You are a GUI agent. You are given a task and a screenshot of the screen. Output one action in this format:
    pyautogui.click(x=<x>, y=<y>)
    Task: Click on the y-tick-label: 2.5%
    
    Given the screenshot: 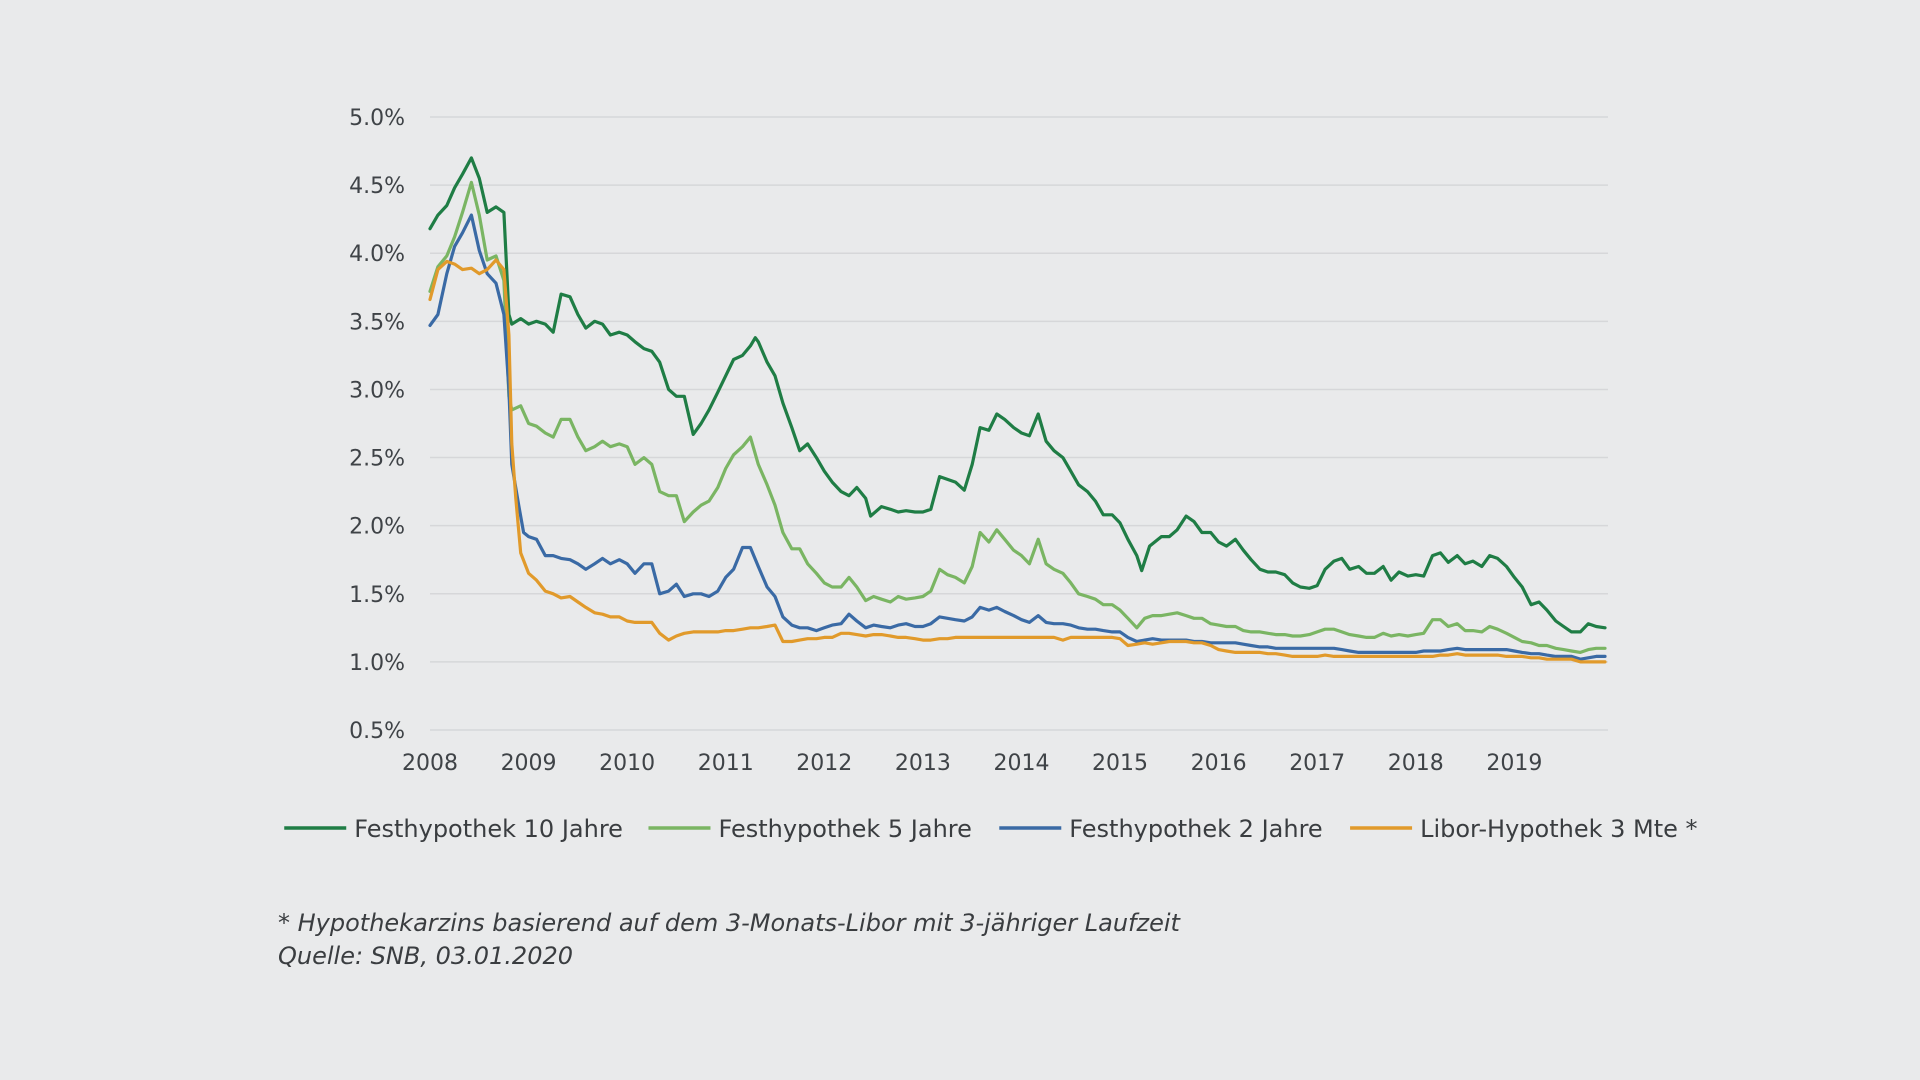 What is the action you would take?
    pyautogui.click(x=377, y=459)
    